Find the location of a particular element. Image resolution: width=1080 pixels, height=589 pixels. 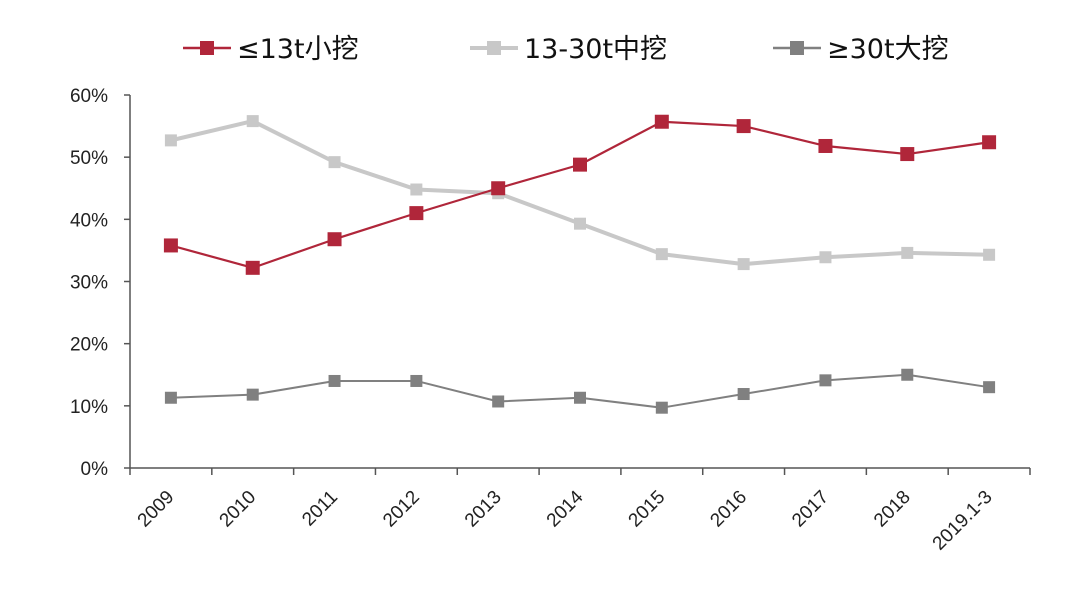

x-tick-label: 2015 is located at coordinates (647, 509).